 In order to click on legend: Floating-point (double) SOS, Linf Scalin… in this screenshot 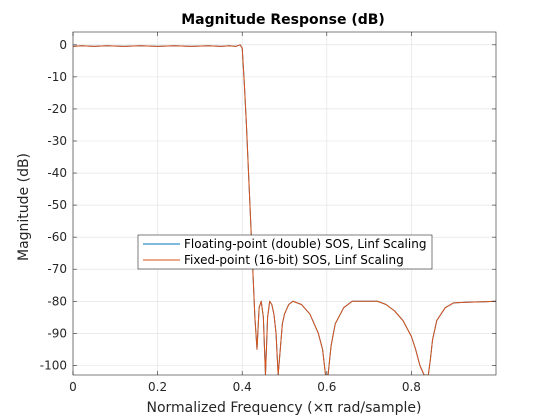, I will do `click(285, 252)`.